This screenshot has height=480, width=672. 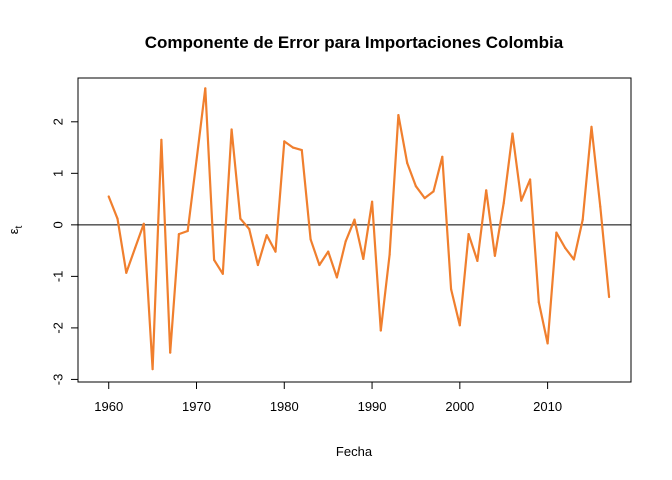 I want to click on x-tick-label: 1990, so click(x=372, y=406).